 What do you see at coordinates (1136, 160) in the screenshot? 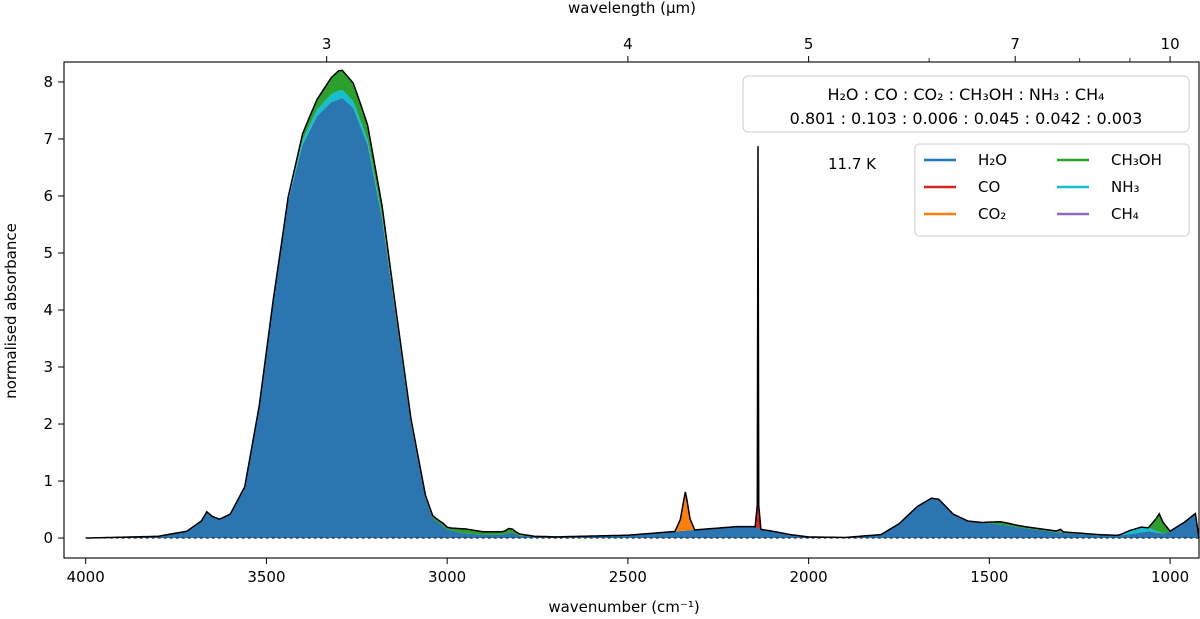
I see `legend-label-1: CH₃OH` at bounding box center [1136, 160].